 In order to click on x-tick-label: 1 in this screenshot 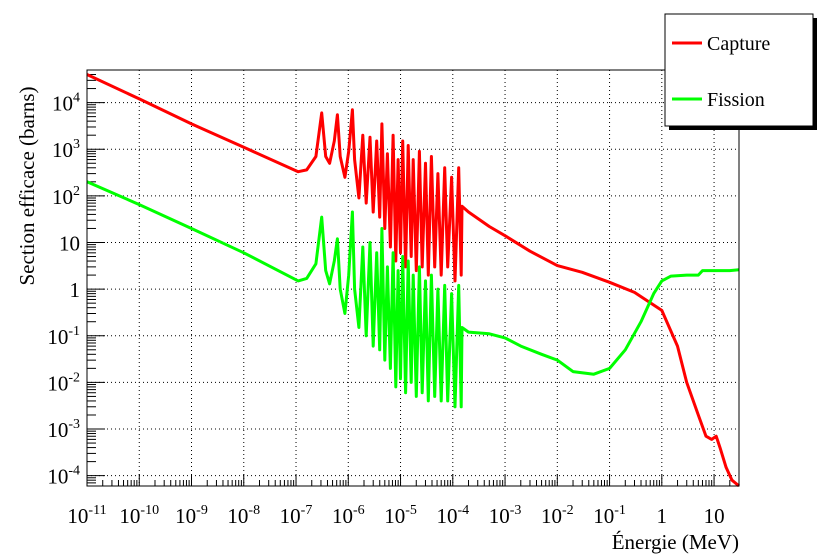, I will do `click(662, 516)`.